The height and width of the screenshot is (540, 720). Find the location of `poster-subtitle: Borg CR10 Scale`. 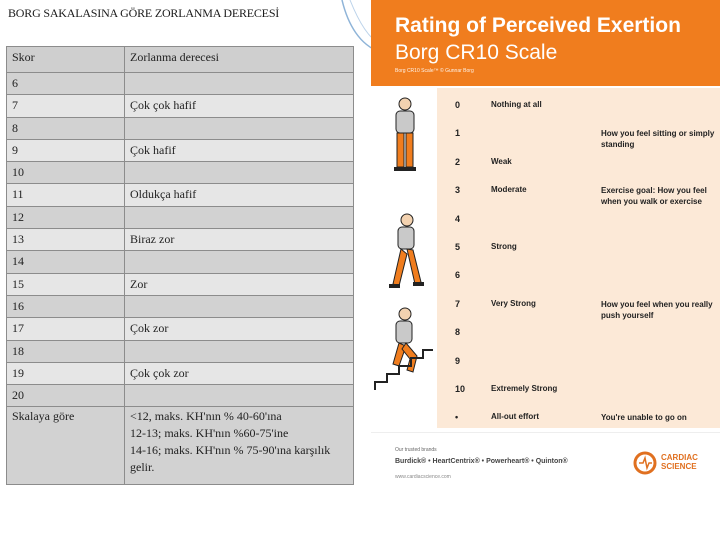

poster-subtitle: Borg CR10 Scale is located at coordinates (476, 52).